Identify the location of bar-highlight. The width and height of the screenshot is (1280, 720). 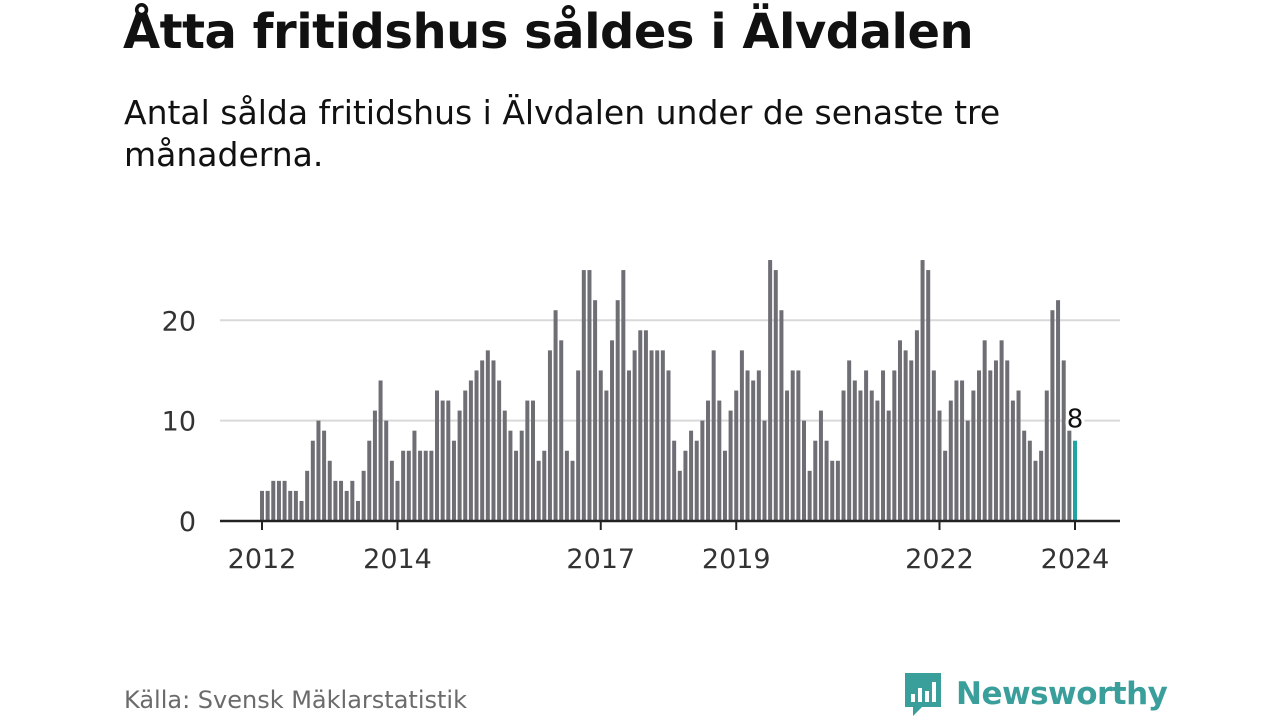
(1075, 480).